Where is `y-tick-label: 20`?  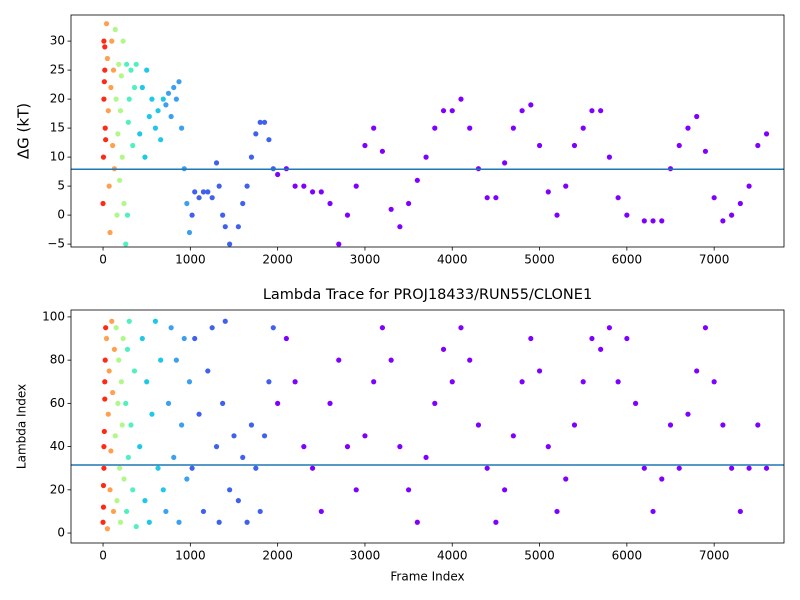
y-tick-label: 20 is located at coordinates (57, 99).